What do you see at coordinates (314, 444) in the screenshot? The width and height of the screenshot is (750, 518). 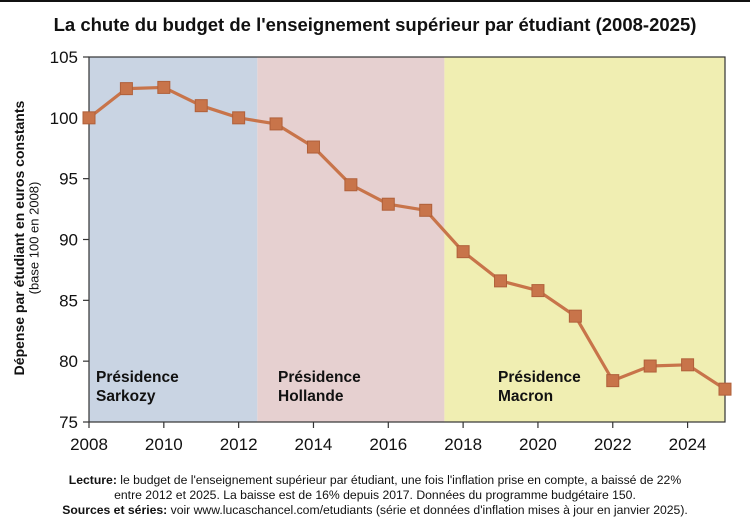 I see `x-tick-label: 2014` at bounding box center [314, 444].